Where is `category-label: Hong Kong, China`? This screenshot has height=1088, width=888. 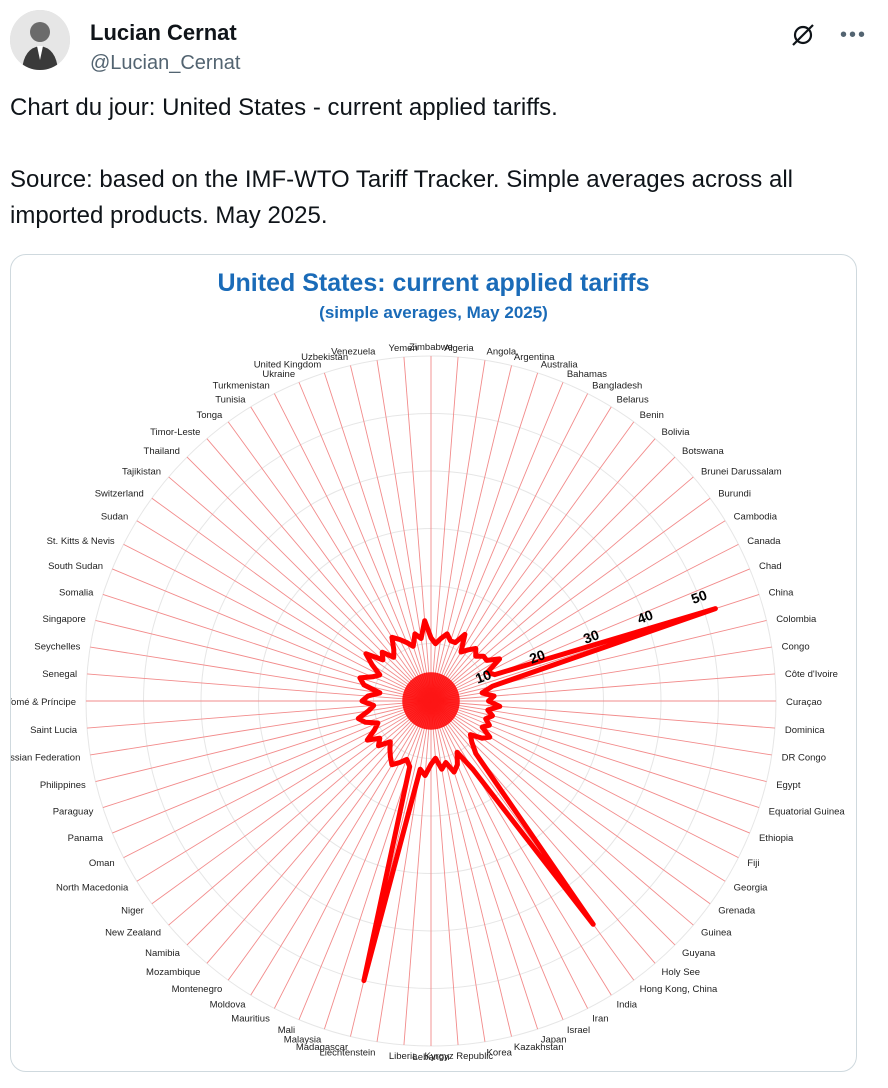 category-label: Hong Kong, China is located at coordinates (679, 989).